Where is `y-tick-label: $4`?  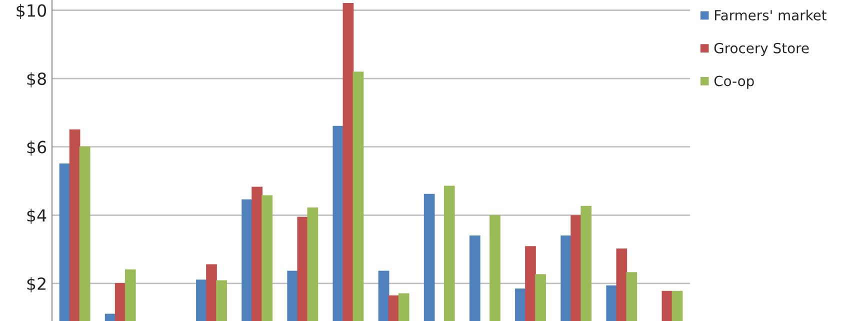 y-tick-label: $4 is located at coordinates (36, 216).